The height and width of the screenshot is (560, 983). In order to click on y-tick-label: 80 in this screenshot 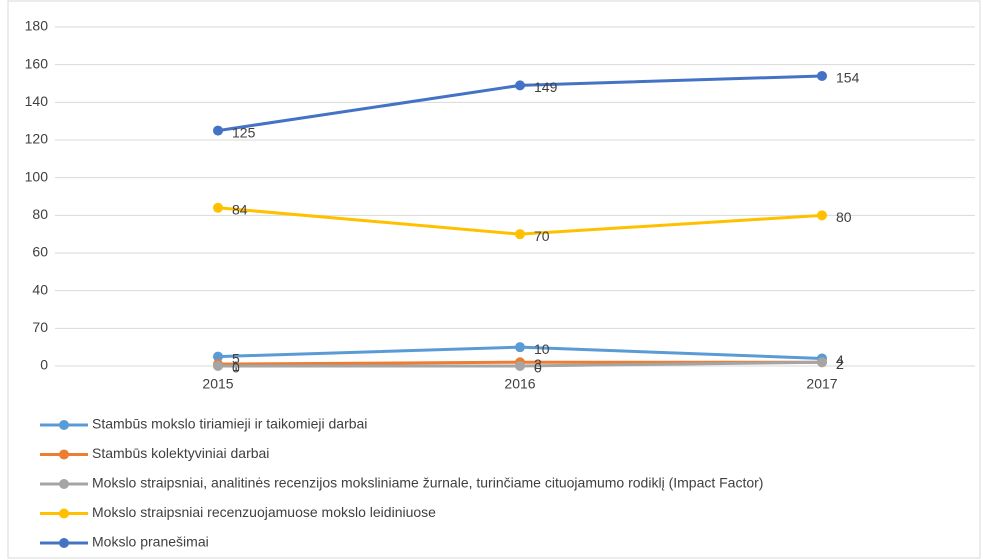, I will do `click(40, 214)`.